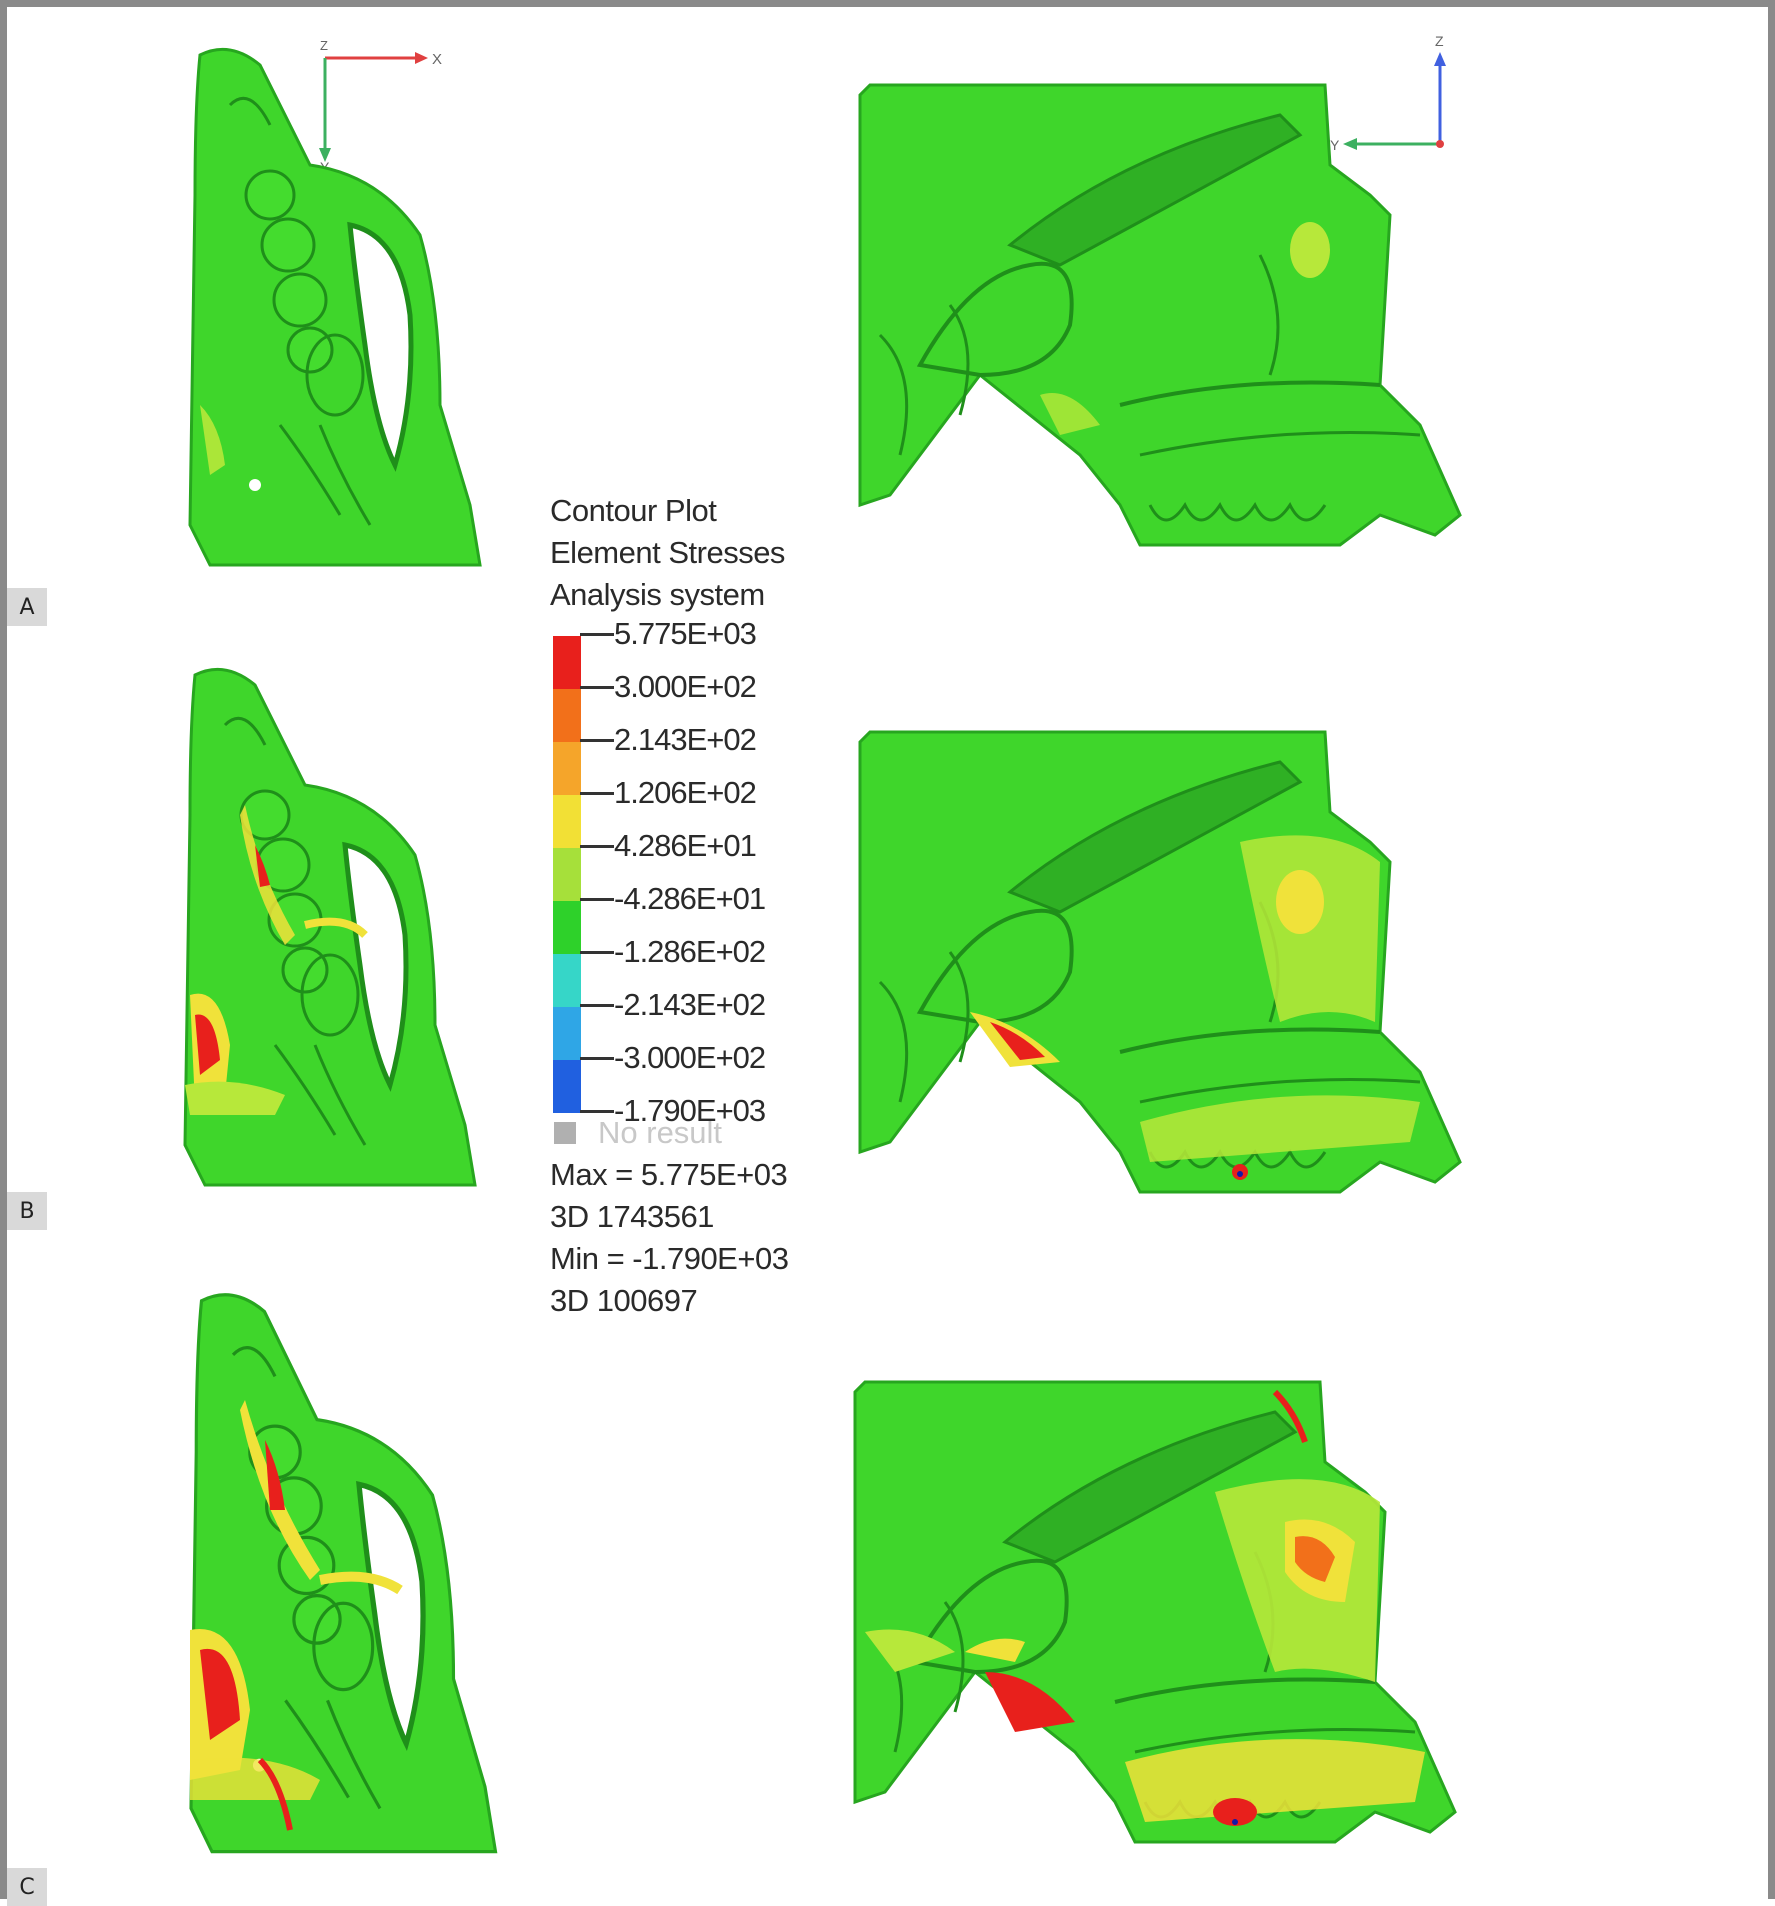  Describe the element at coordinates (685, 633) in the screenshot. I see `legend-tick-label: 5.775E+03` at that location.